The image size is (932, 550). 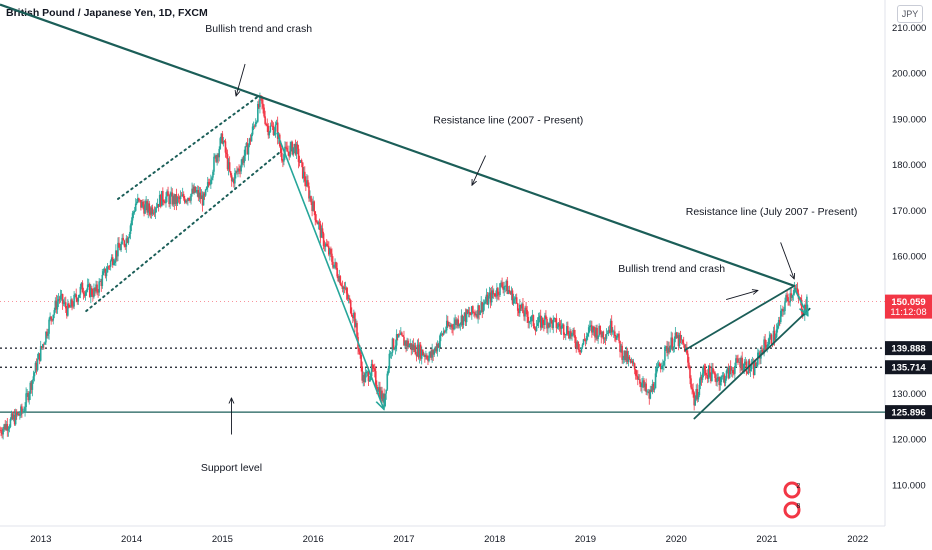 What do you see at coordinates (910, 14) in the screenshot?
I see `currency-button: JPY` at bounding box center [910, 14].